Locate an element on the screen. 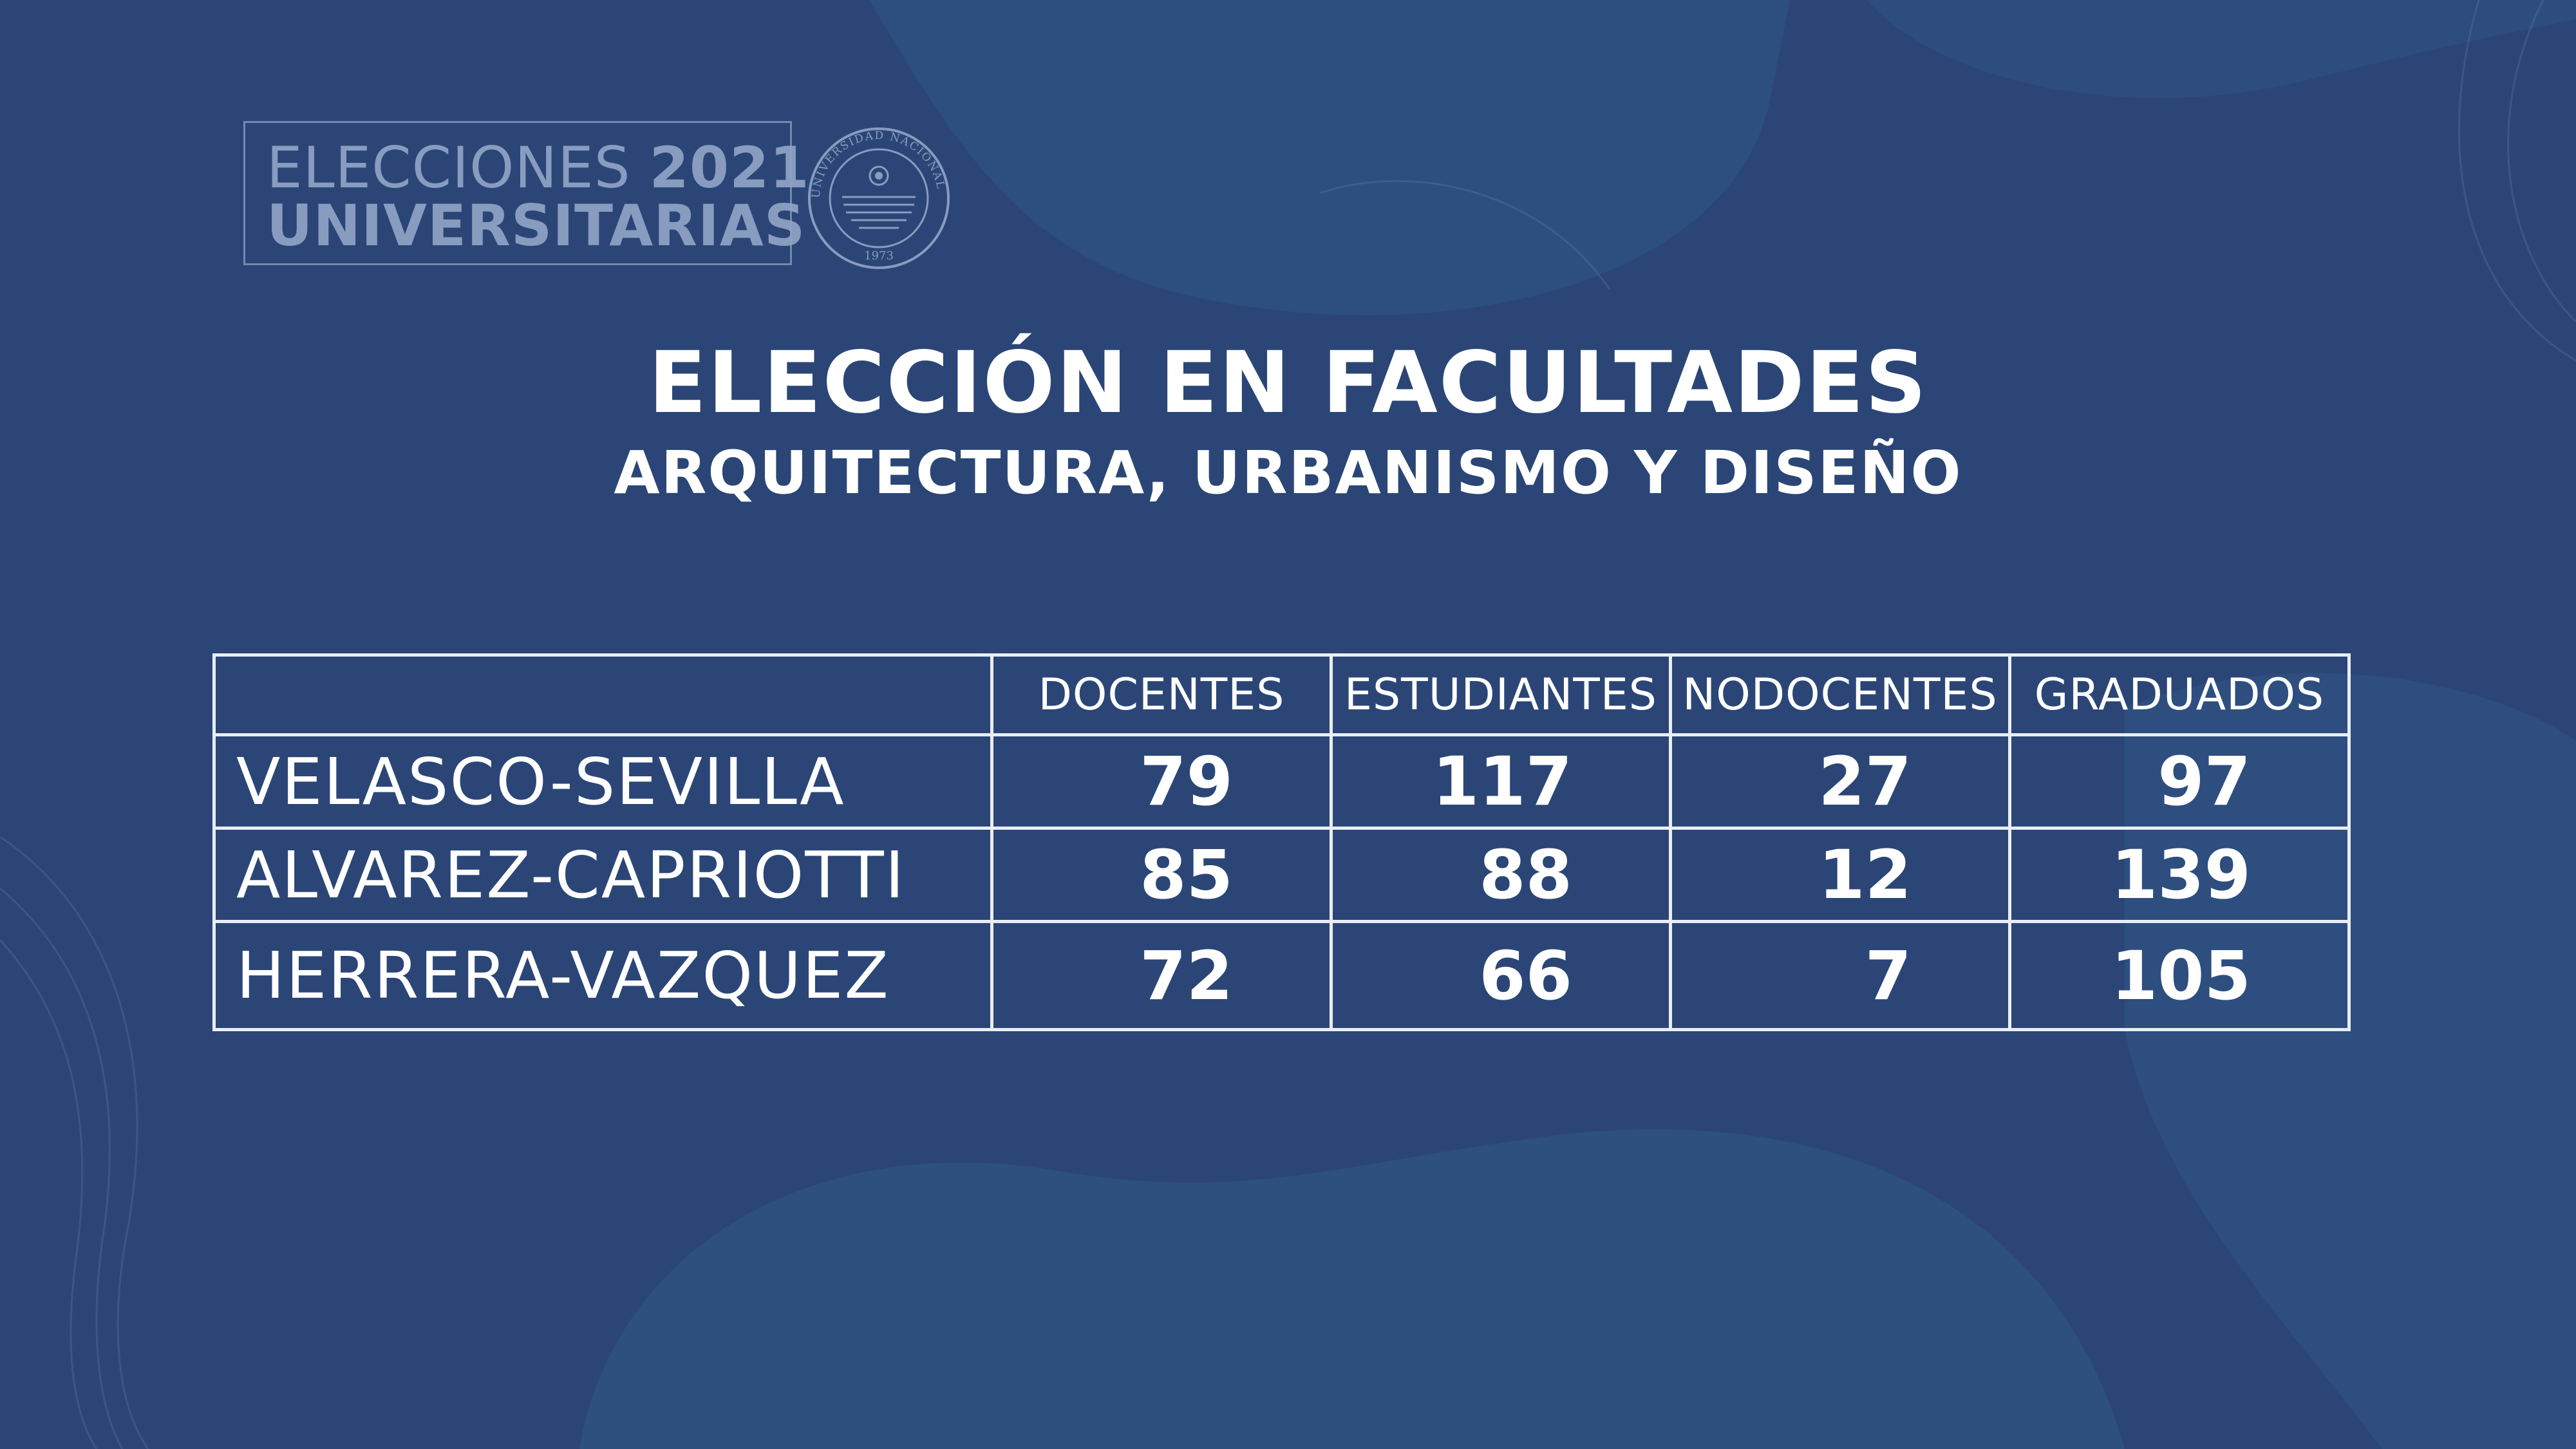 This screenshot has width=2576, height=1449. table-row: ALVAREZ-CAPRIOTTI 85 88 12 139 is located at coordinates (1281, 875).